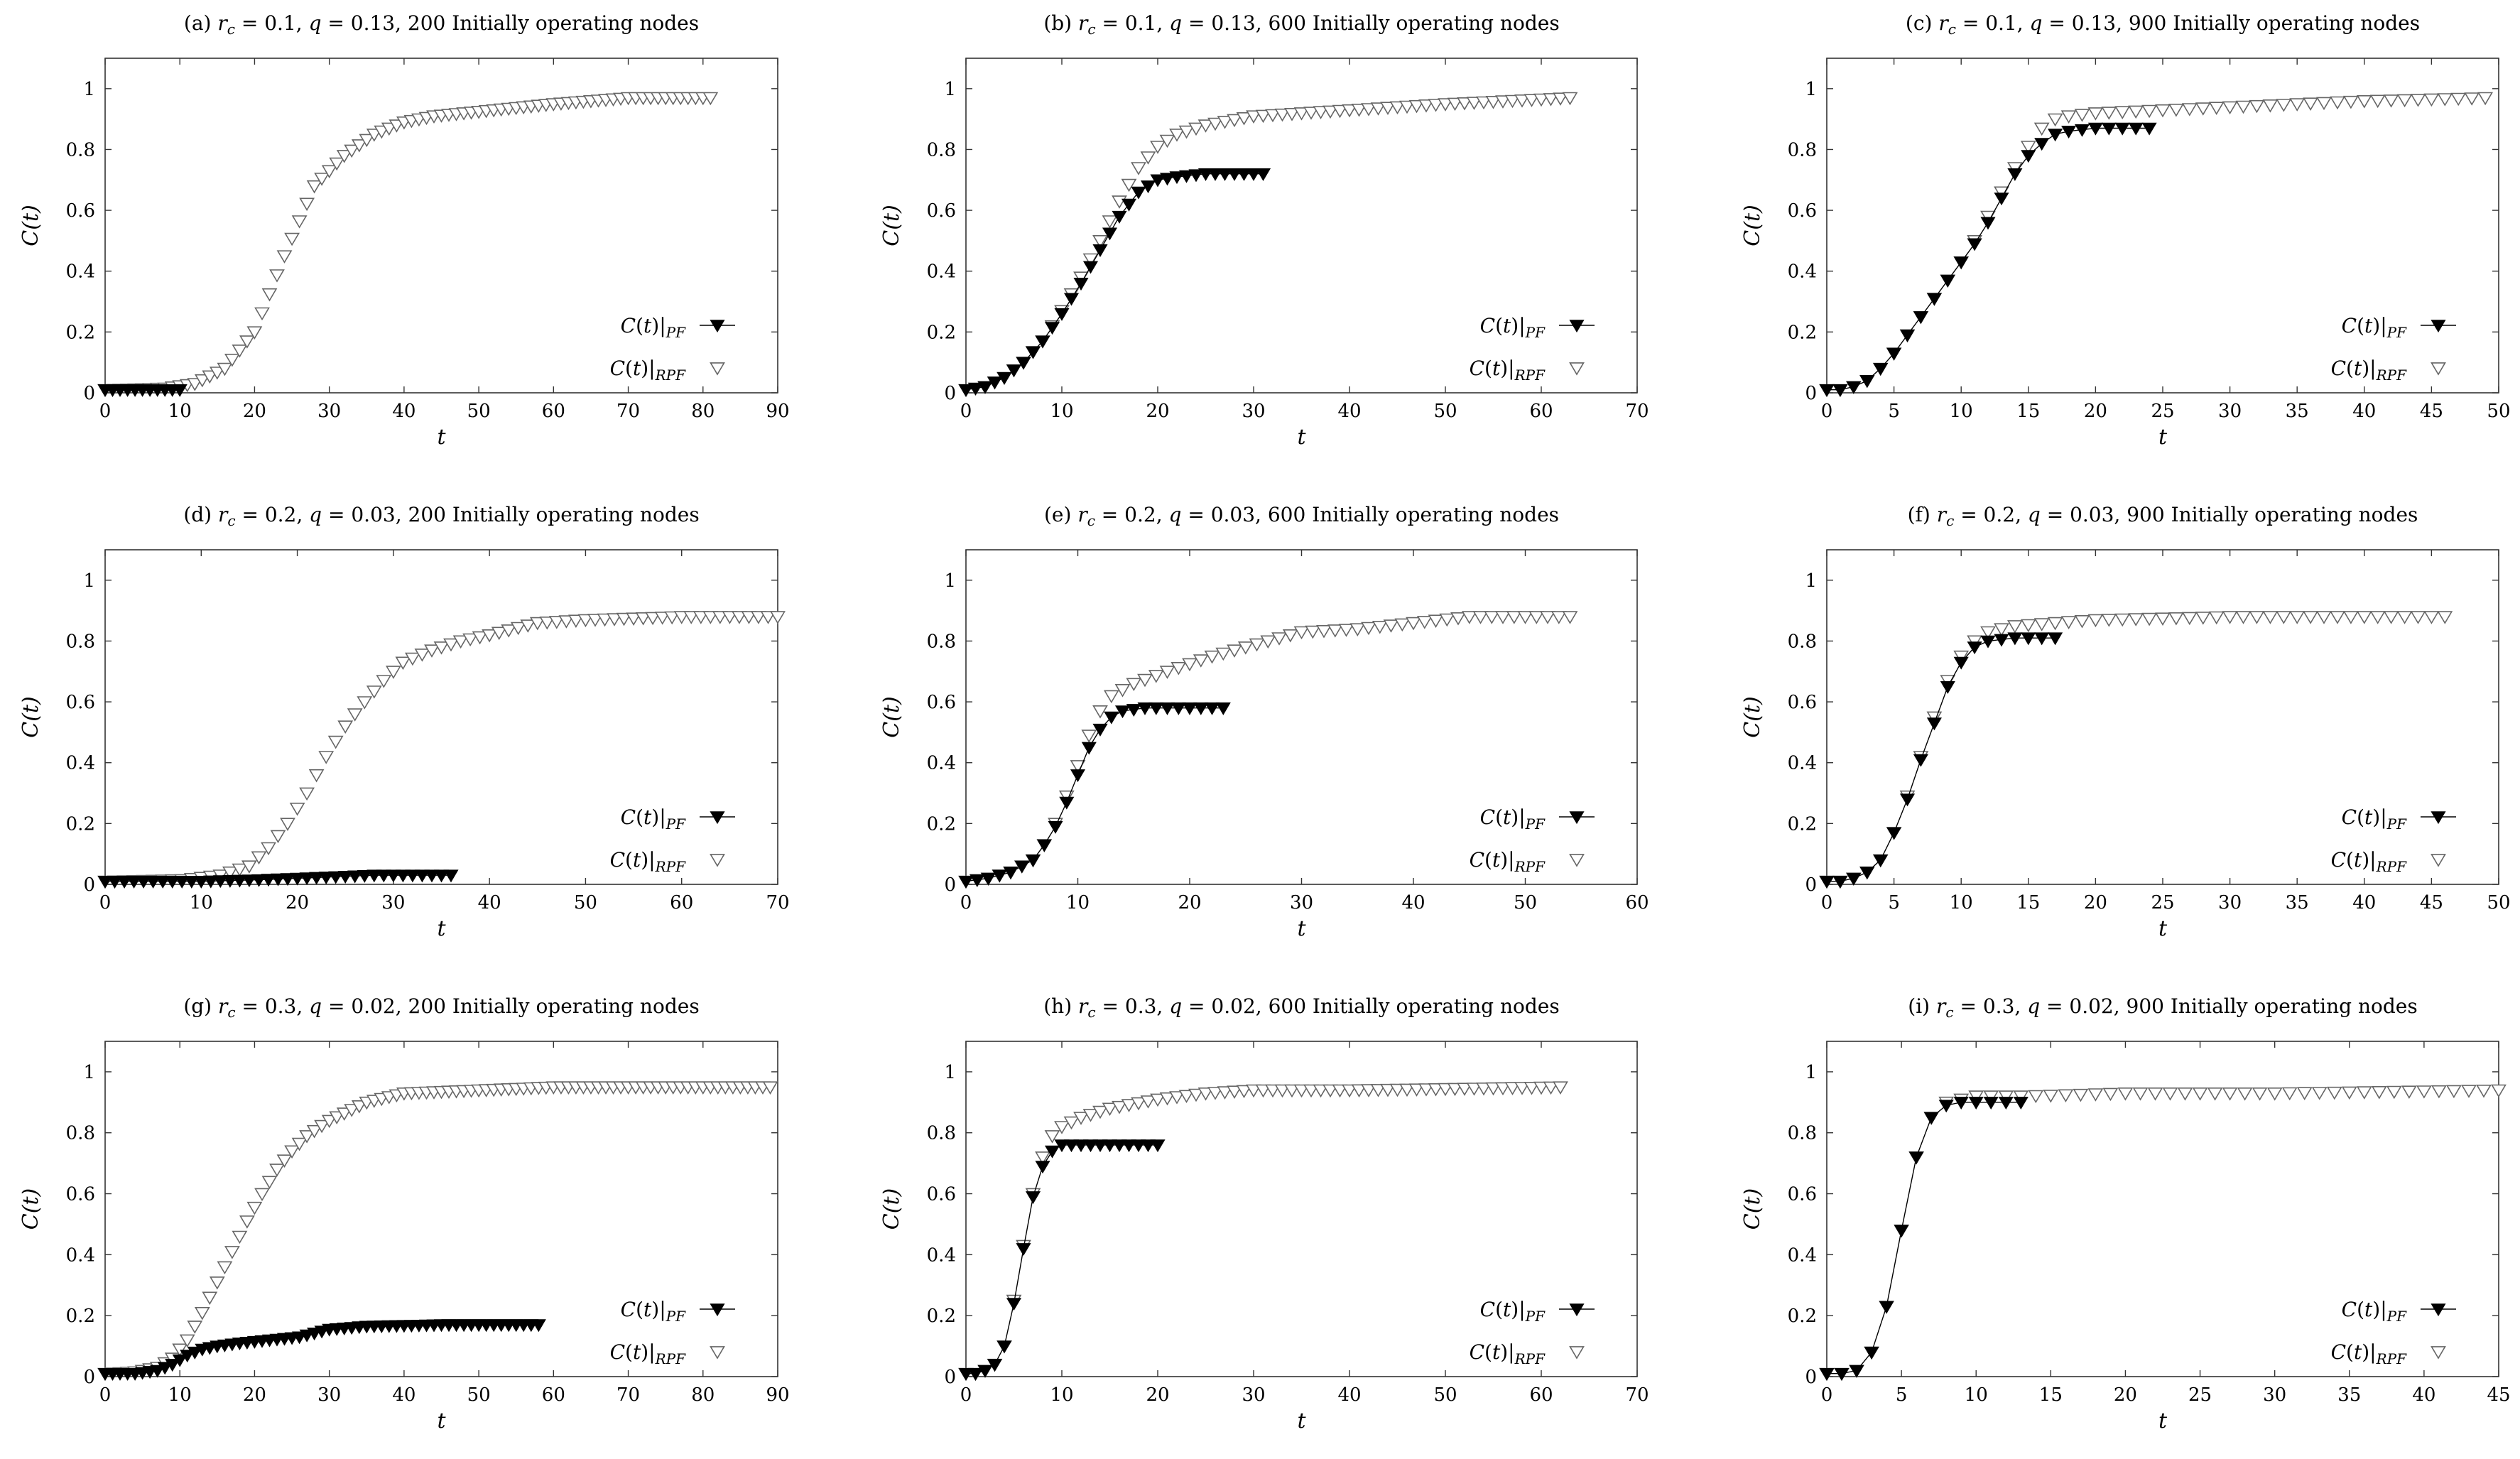 The image size is (2520, 1459). Describe the element at coordinates (1988, 259) in the screenshot. I see `series-pf` at that location.